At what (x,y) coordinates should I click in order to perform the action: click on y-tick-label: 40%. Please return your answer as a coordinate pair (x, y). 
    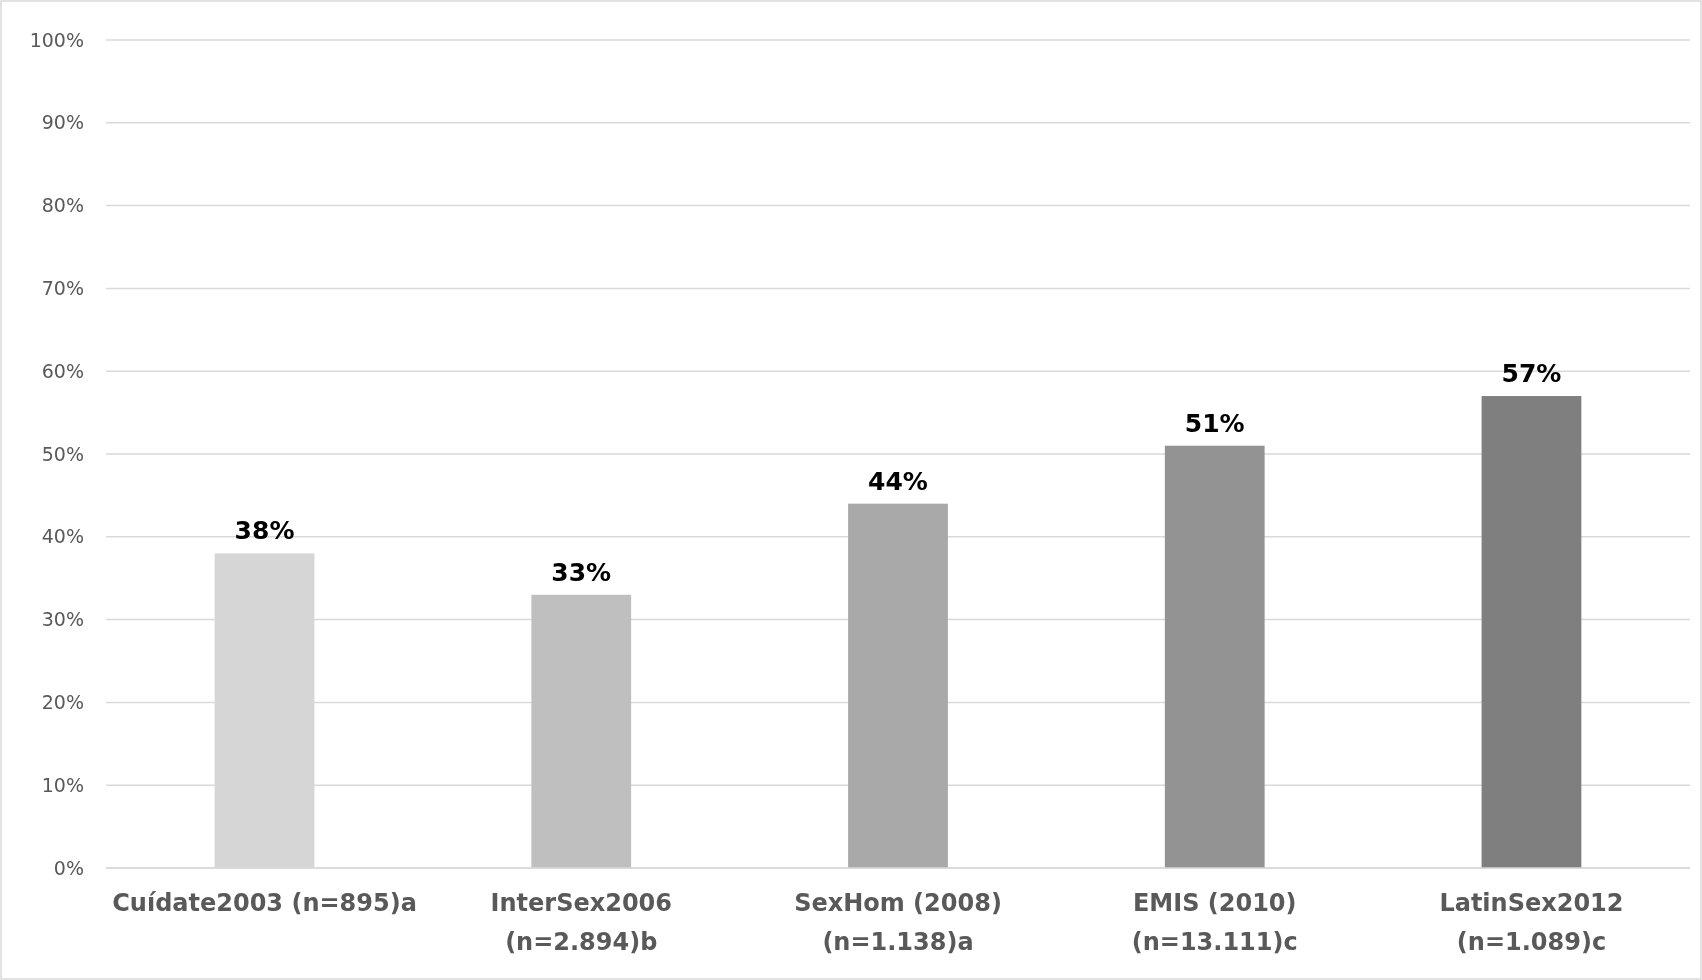
    Looking at the image, I should click on (62, 536).